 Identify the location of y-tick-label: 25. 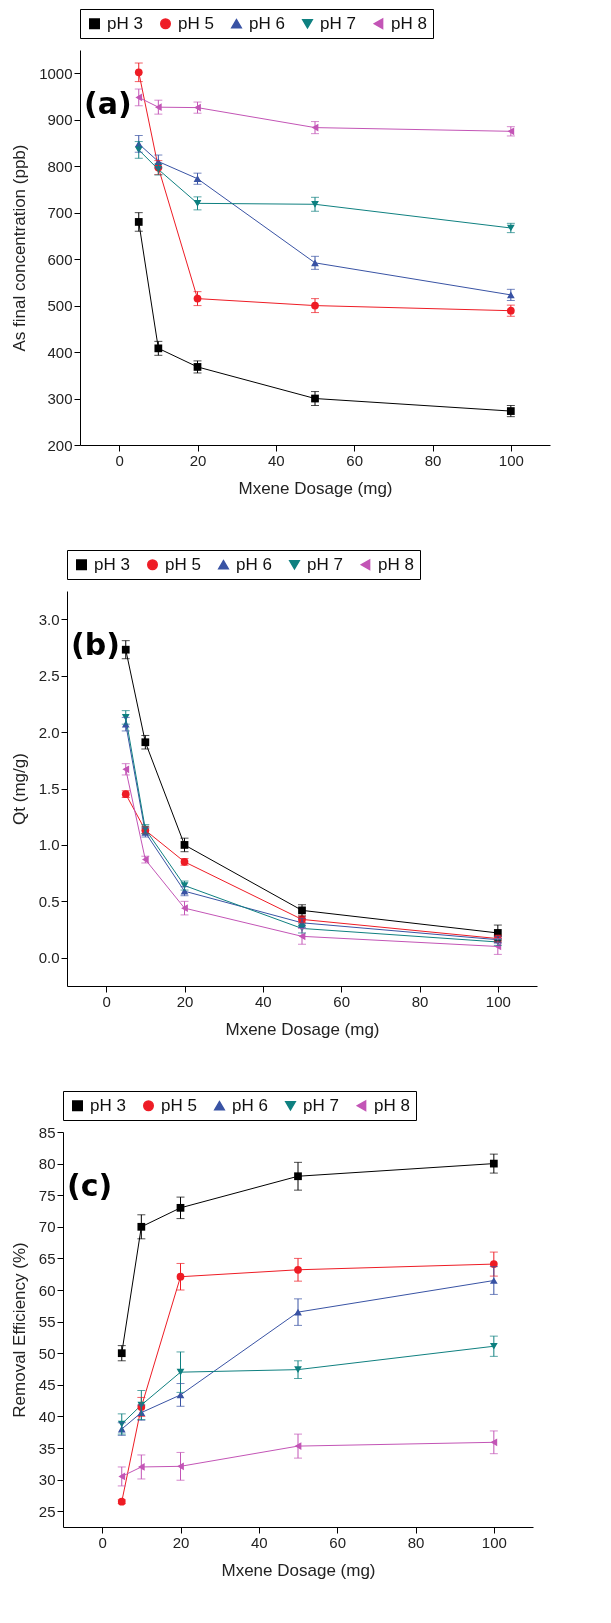
(47, 1511).